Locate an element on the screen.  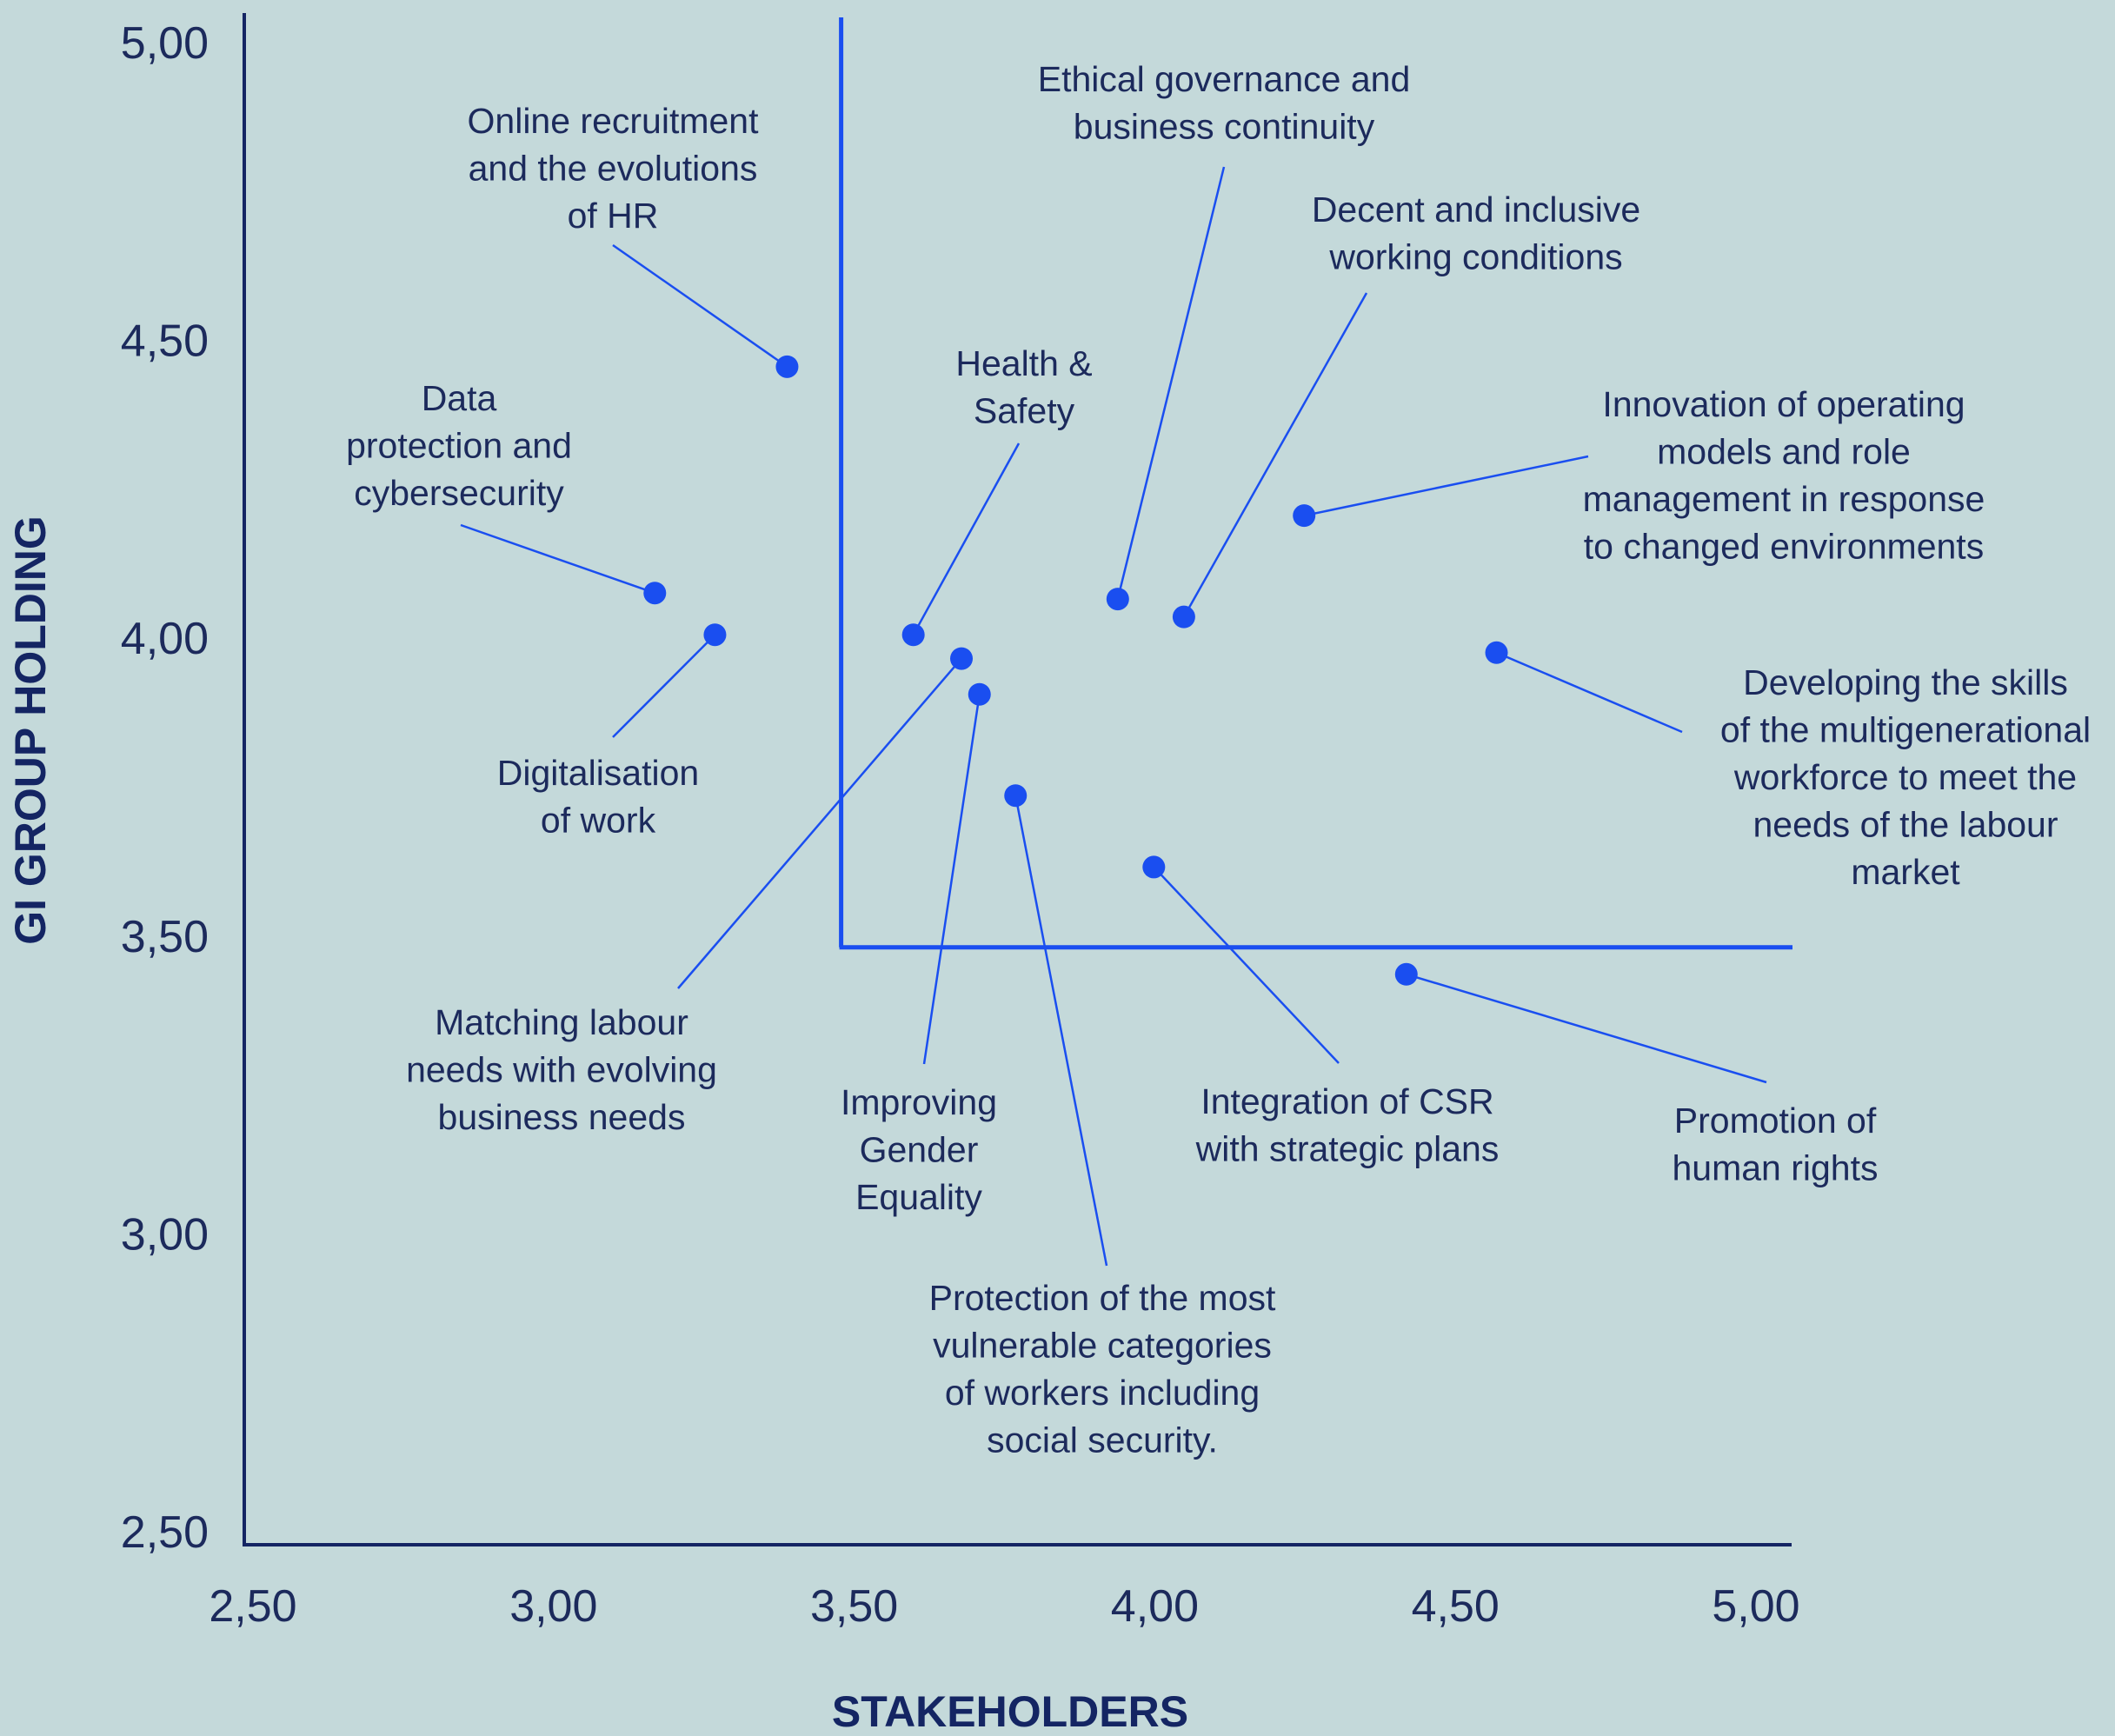
point-label: Promotion of human rights is located at coordinates (1775, 1144).